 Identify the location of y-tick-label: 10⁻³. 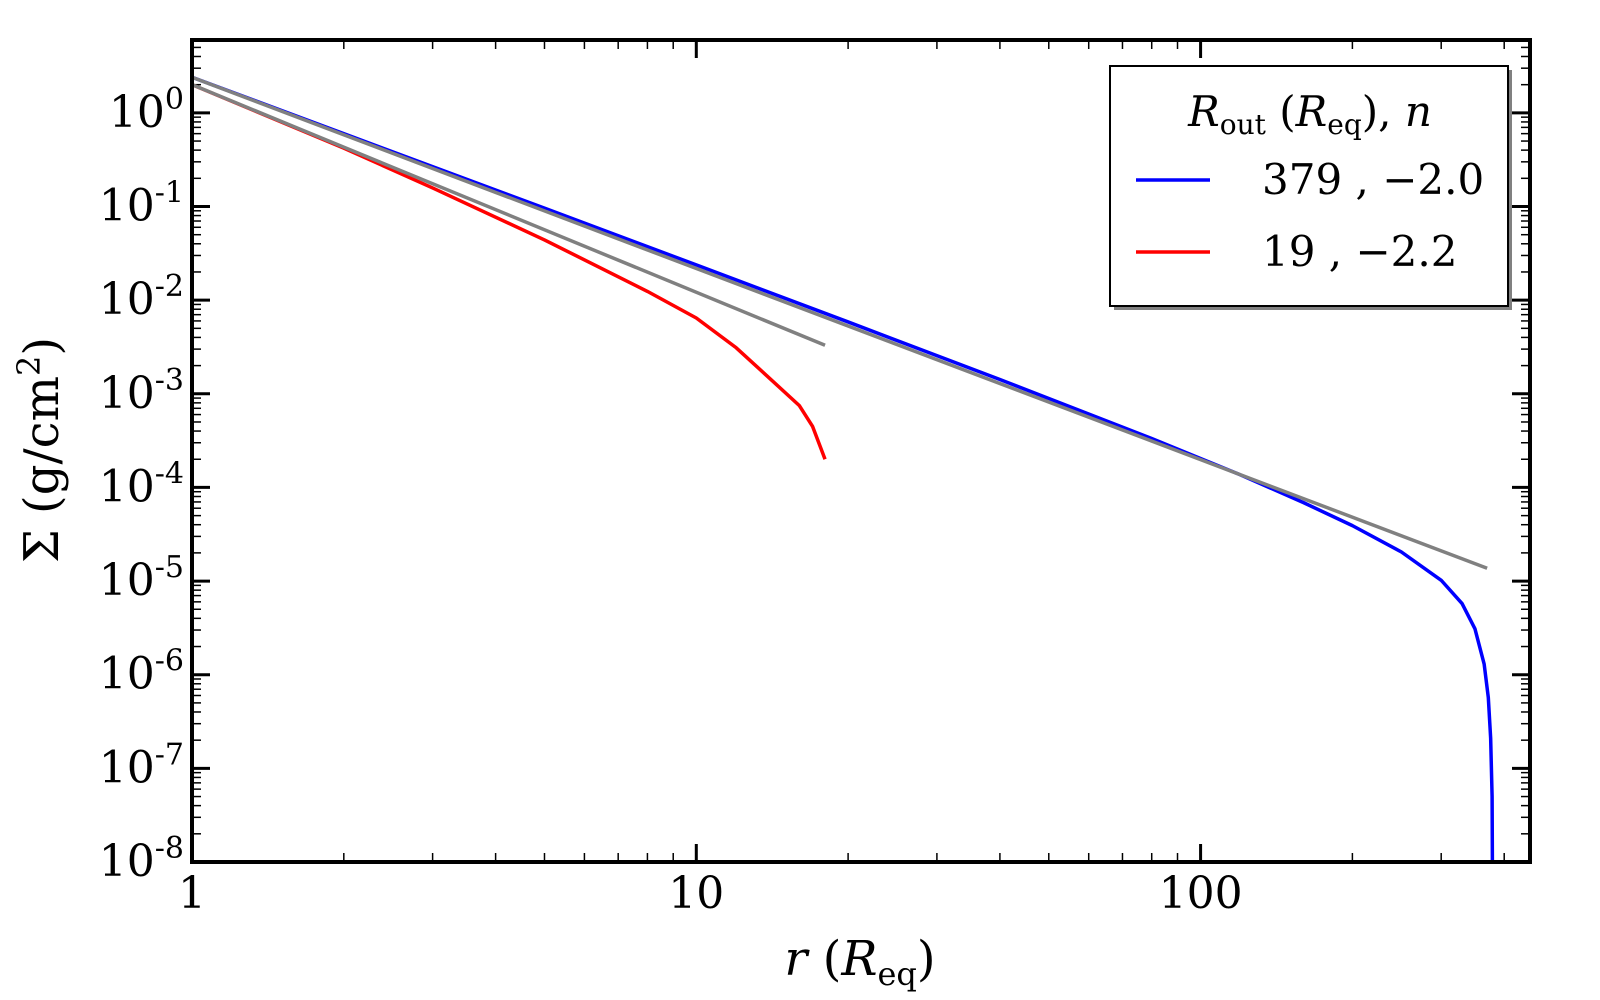
(141, 391).